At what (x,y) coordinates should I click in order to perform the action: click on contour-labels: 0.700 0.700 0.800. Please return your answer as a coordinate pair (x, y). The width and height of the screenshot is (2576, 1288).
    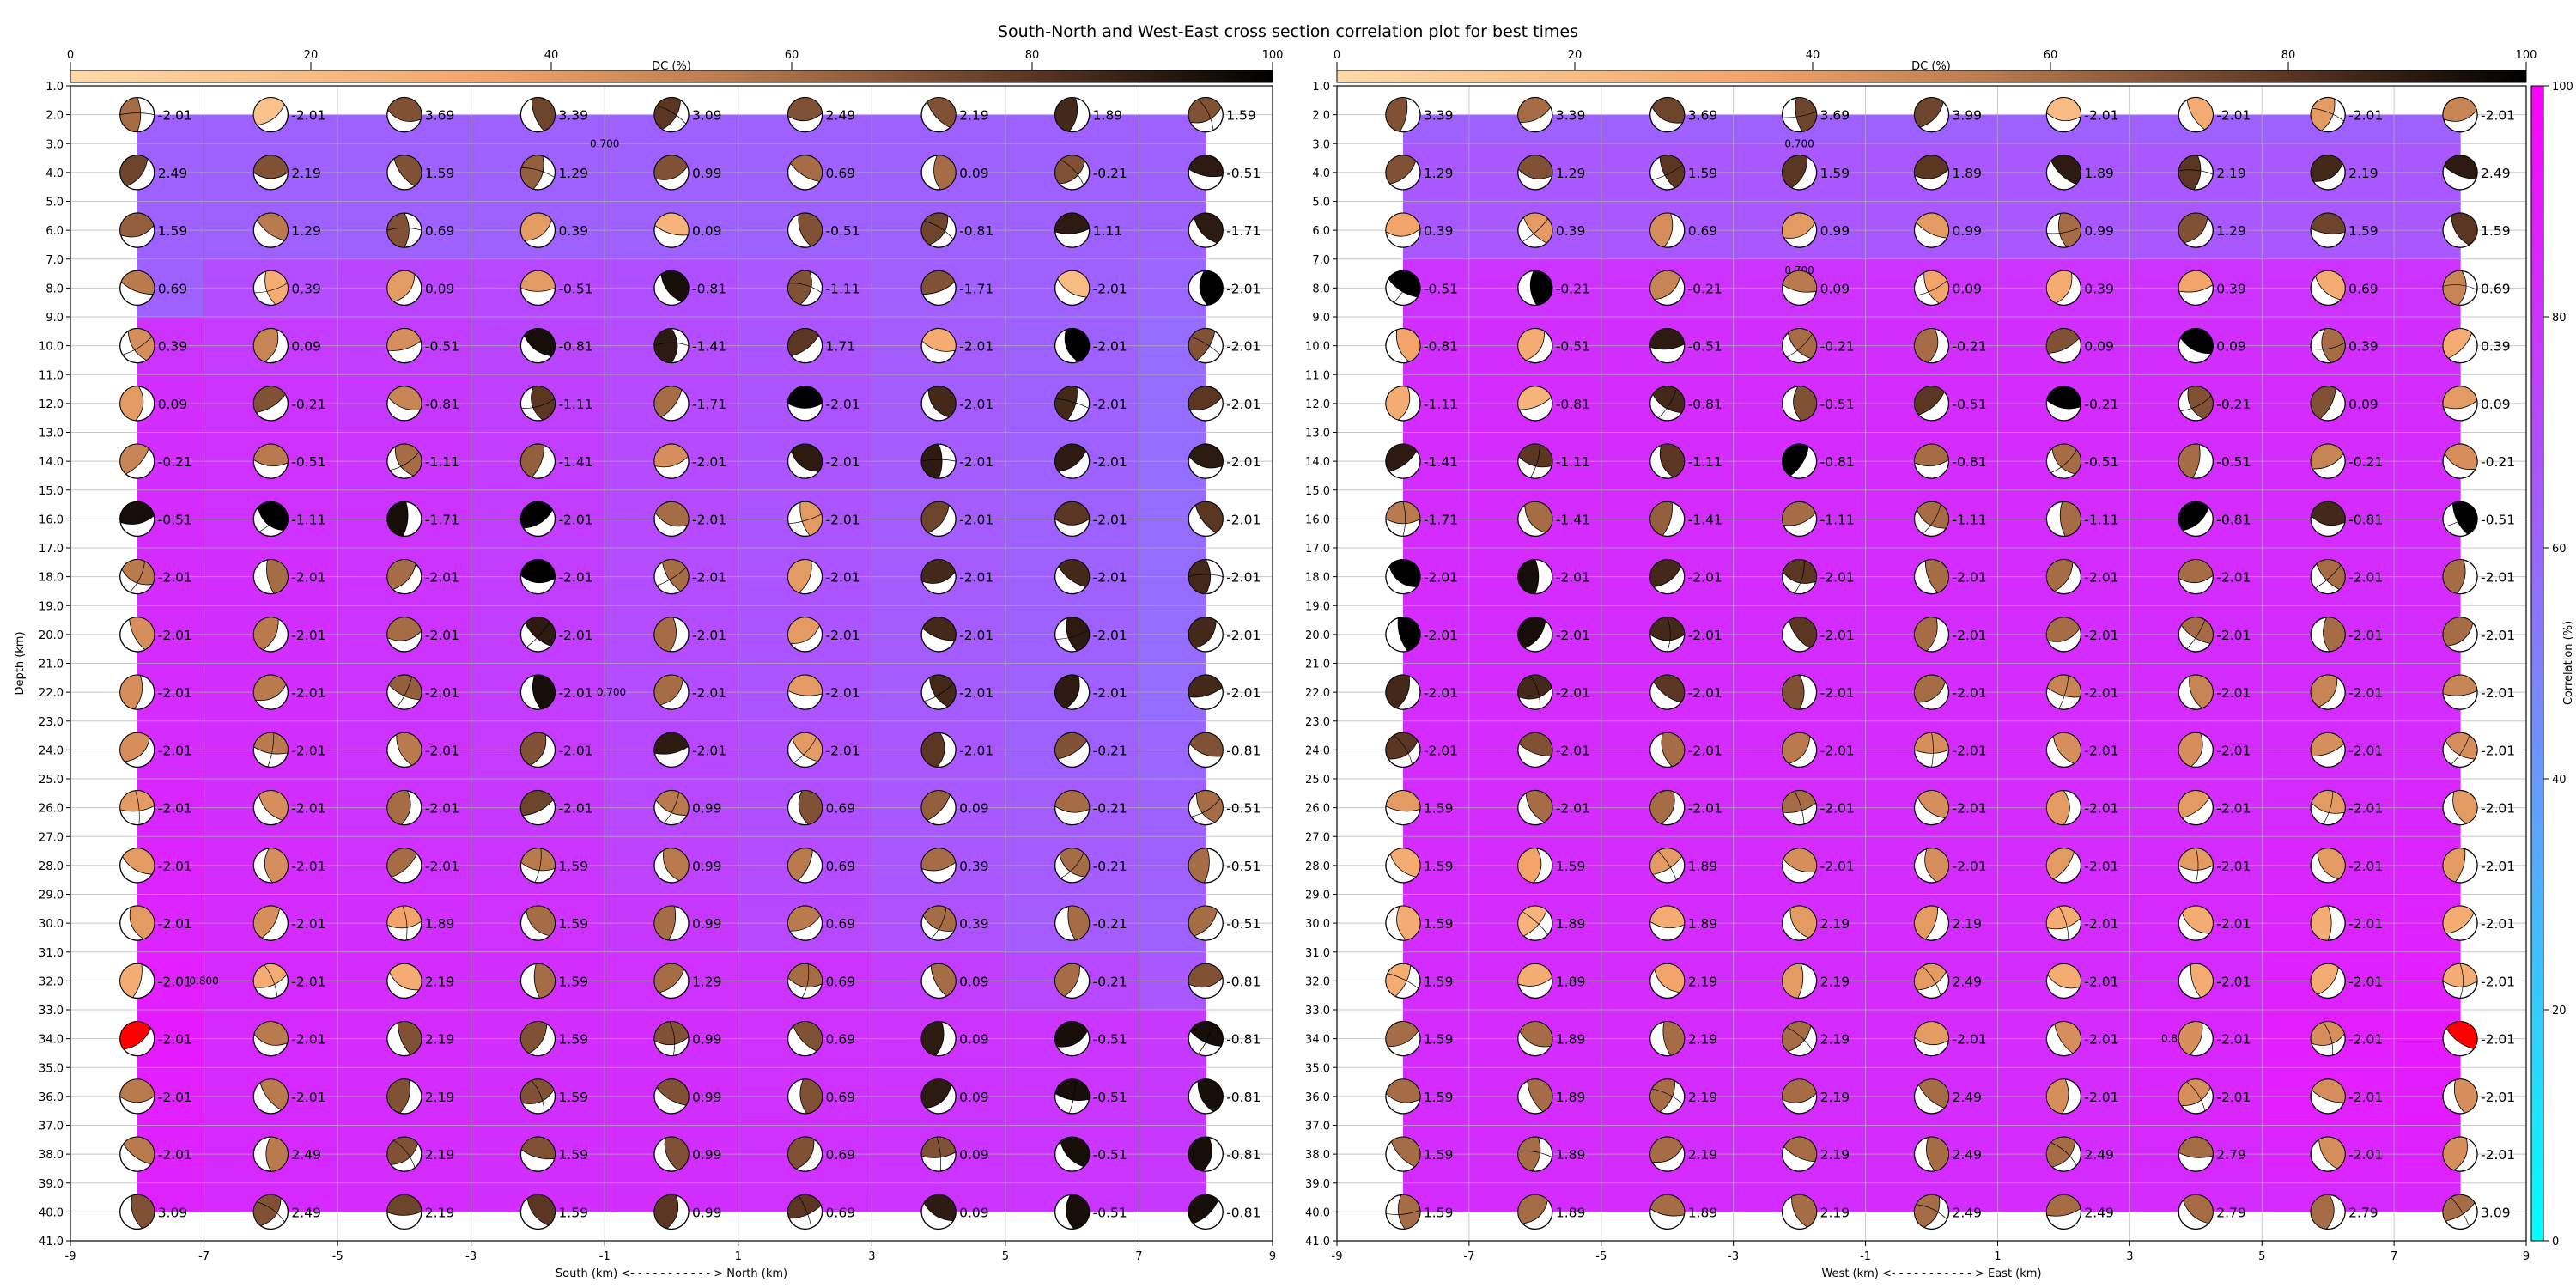
    Looking at the image, I should click on (408, 562).